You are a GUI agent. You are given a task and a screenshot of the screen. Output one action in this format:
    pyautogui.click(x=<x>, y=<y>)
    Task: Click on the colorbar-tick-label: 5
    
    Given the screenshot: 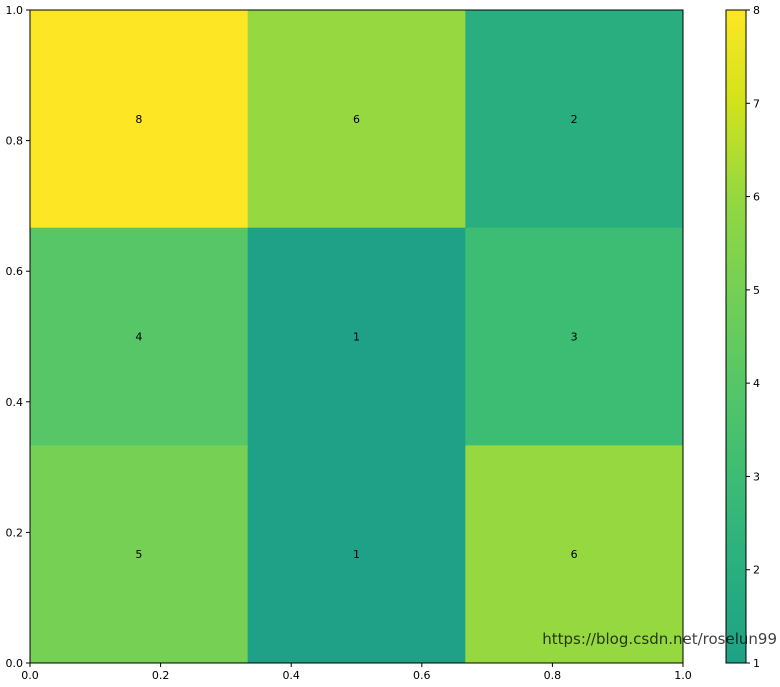 What is the action you would take?
    pyautogui.click(x=756, y=290)
    